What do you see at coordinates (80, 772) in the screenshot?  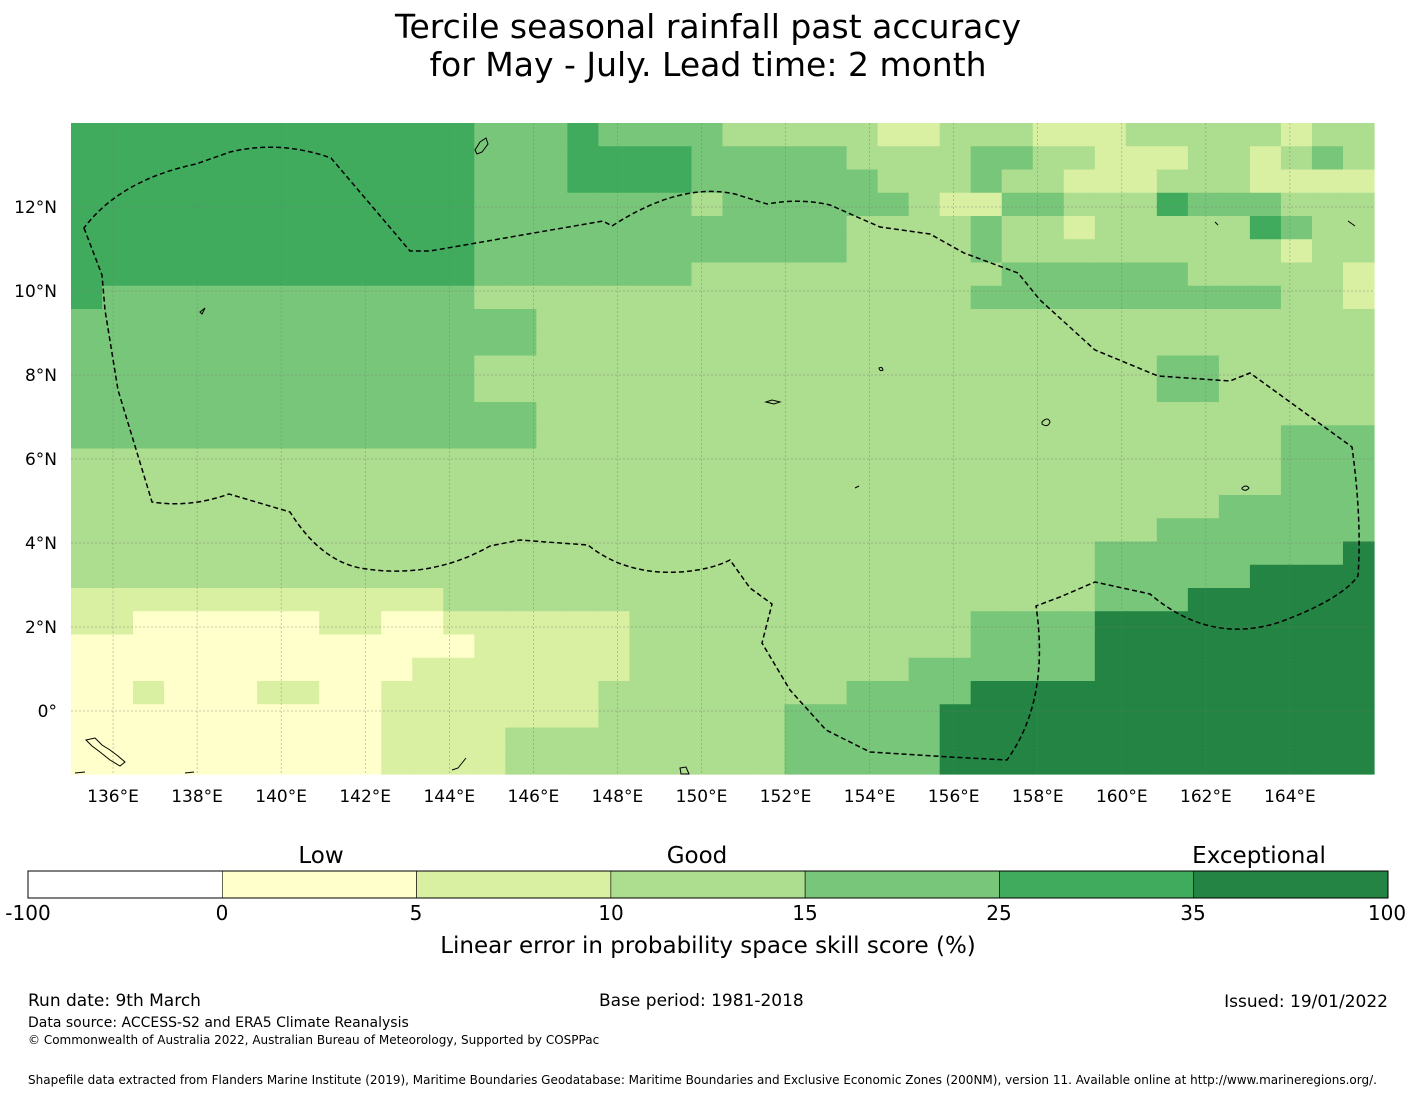 I see `island-coastline` at bounding box center [80, 772].